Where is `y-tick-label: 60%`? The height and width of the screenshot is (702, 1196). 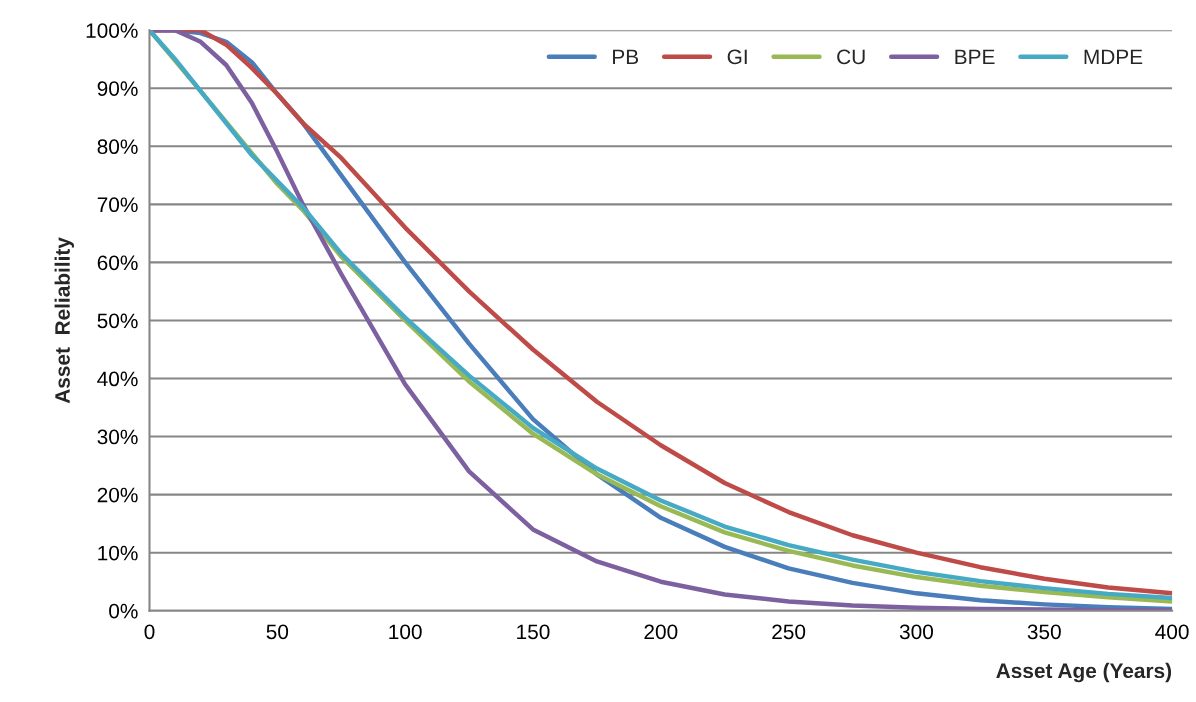 y-tick-label: 60% is located at coordinates (117, 263).